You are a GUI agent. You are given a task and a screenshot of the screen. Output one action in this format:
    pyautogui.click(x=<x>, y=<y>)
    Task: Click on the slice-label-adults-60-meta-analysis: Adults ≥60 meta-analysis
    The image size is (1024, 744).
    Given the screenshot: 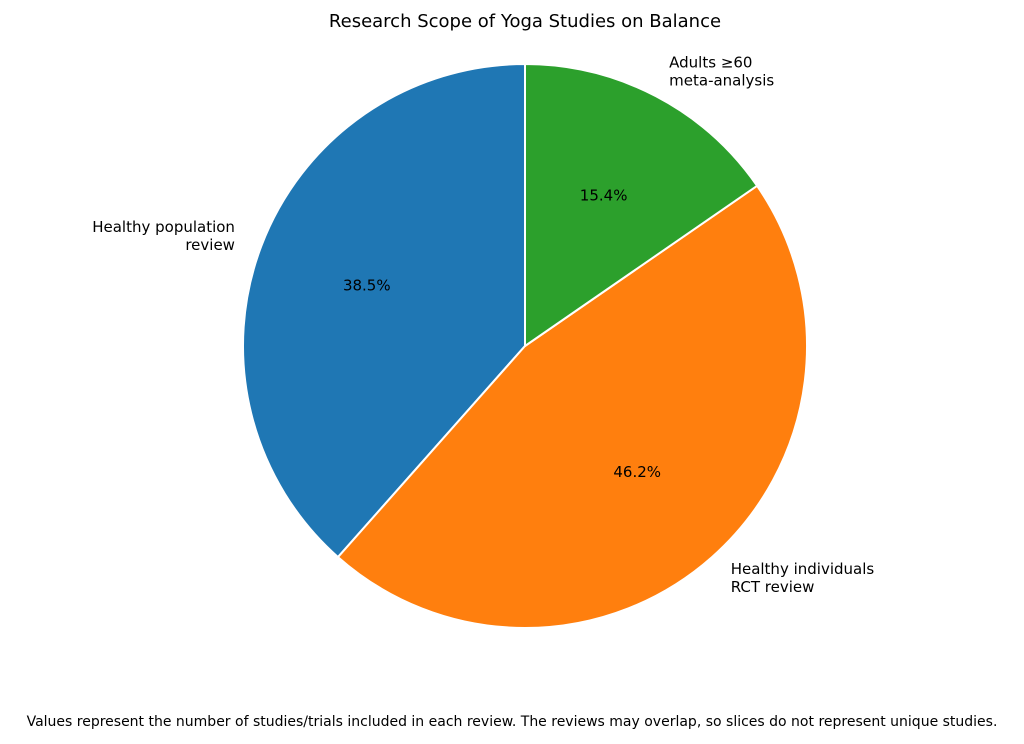 What is the action you would take?
    pyautogui.click(x=721, y=71)
    